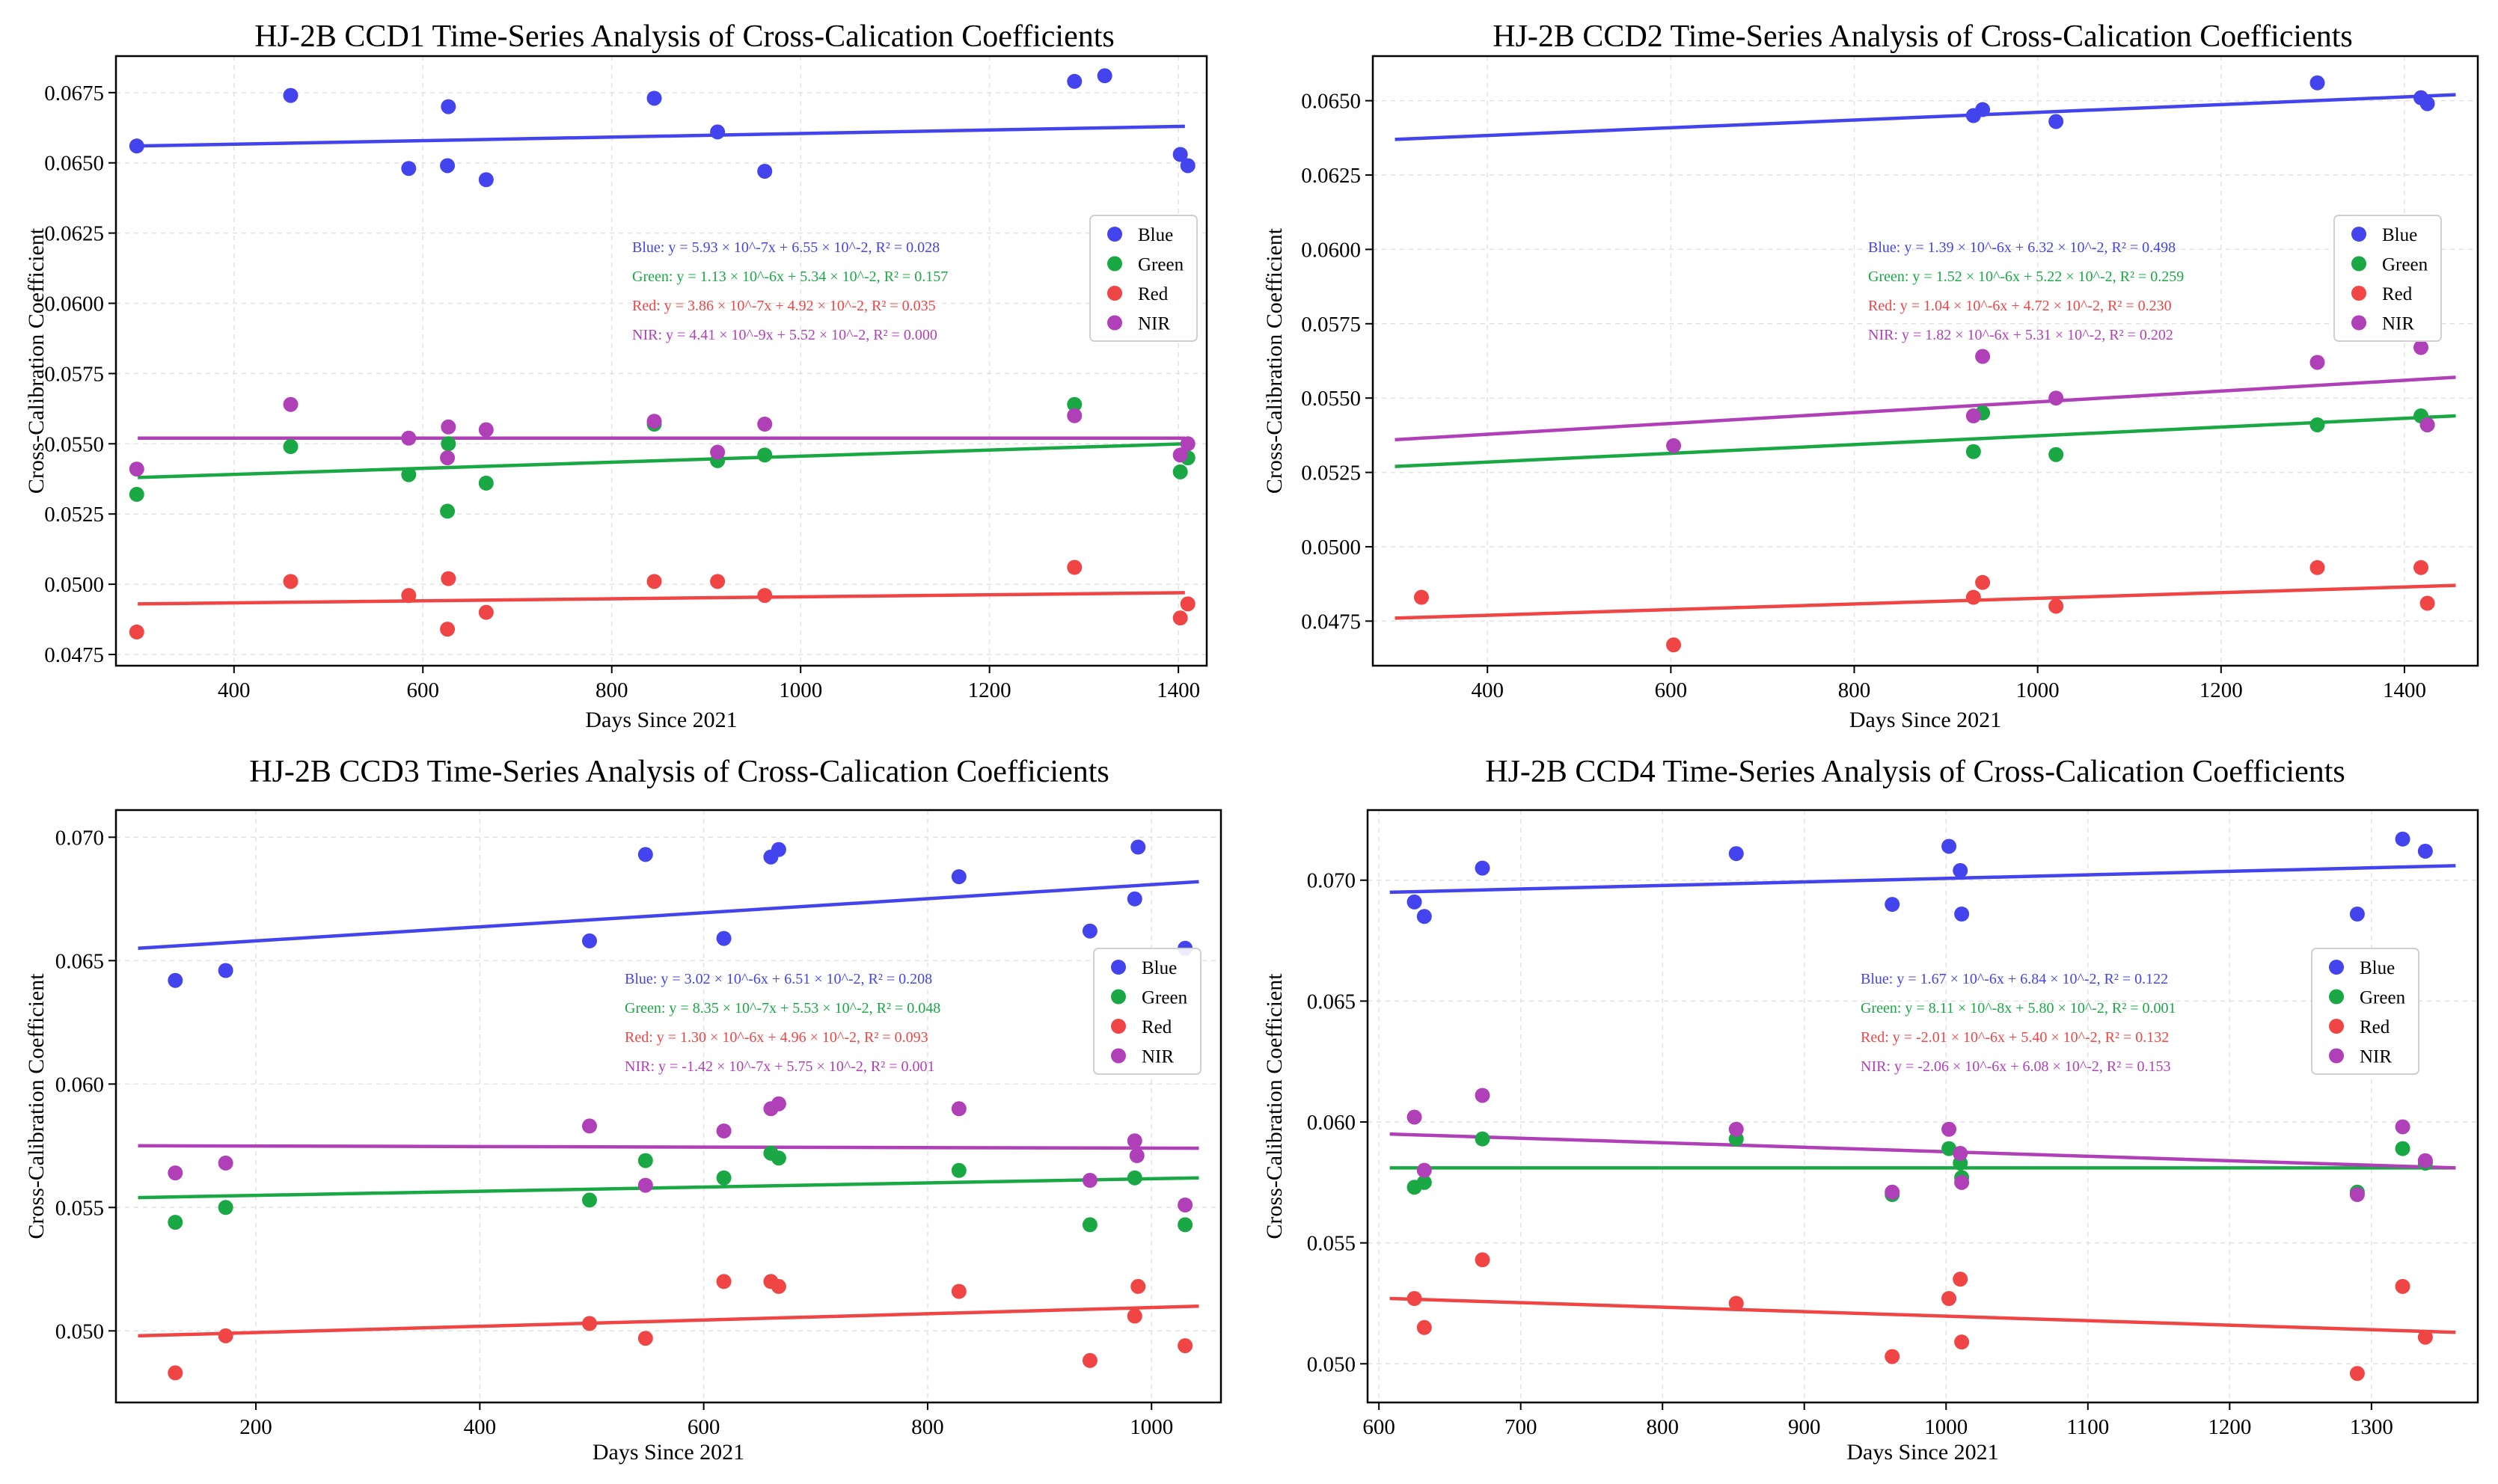 The width and height of the screenshot is (2498, 1484). Describe the element at coordinates (2404, 690) in the screenshot. I see `x-tick-label: 1400` at that location.